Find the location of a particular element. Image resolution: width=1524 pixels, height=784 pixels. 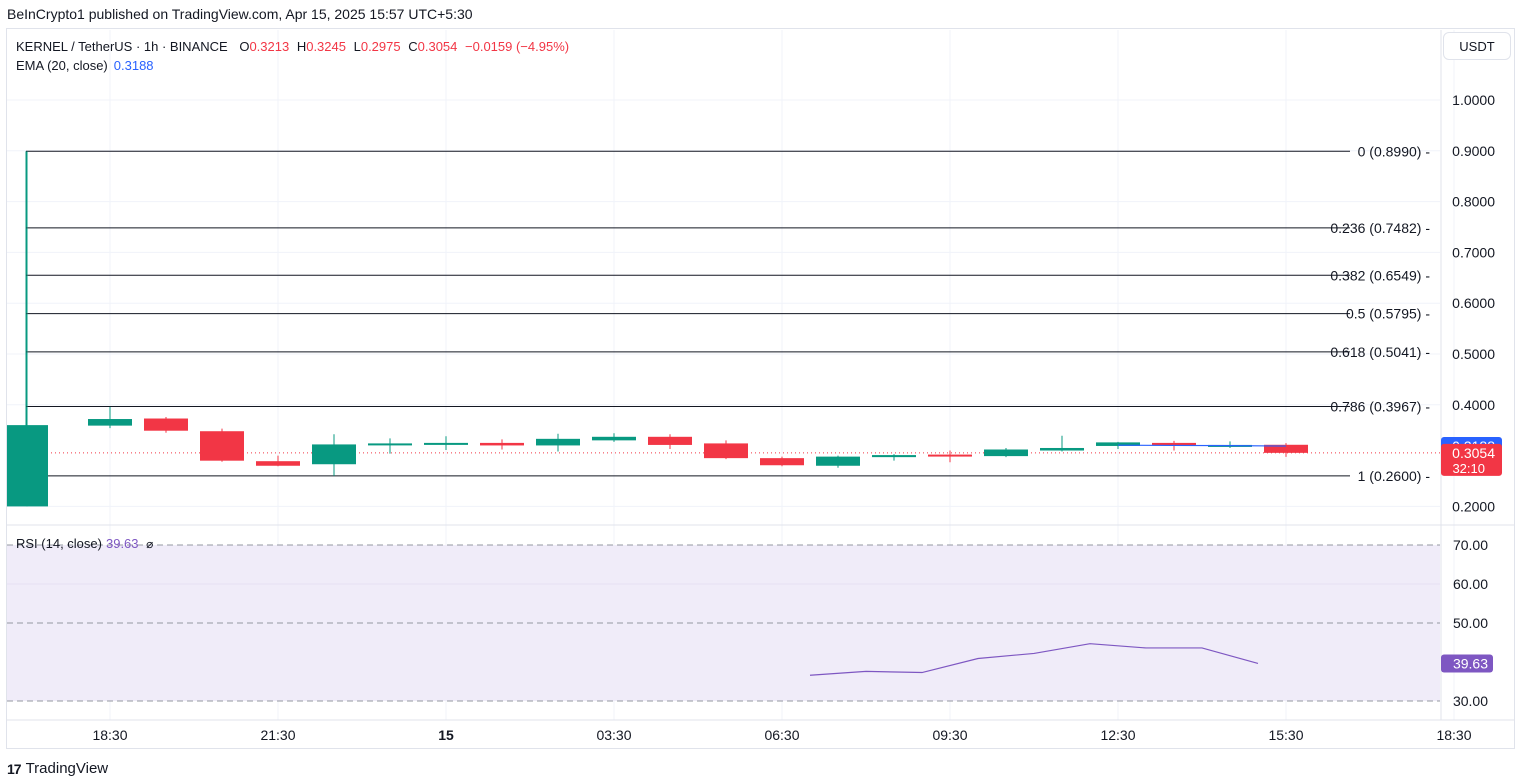

y-tick-label: 0.2000 is located at coordinates (1473, 506).